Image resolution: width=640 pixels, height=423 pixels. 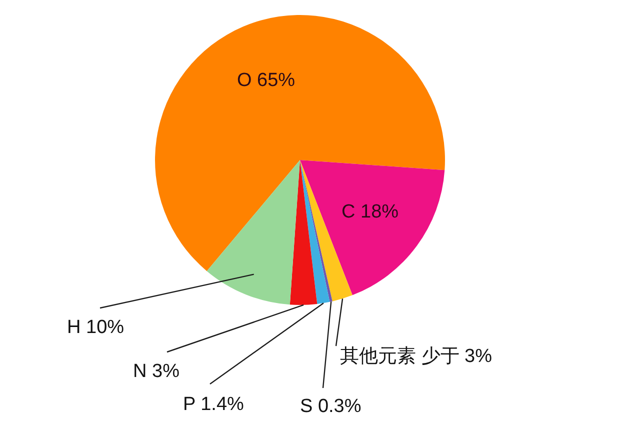 I want to click on slice-label: 其他元素 少于 3%, so click(x=416, y=356).